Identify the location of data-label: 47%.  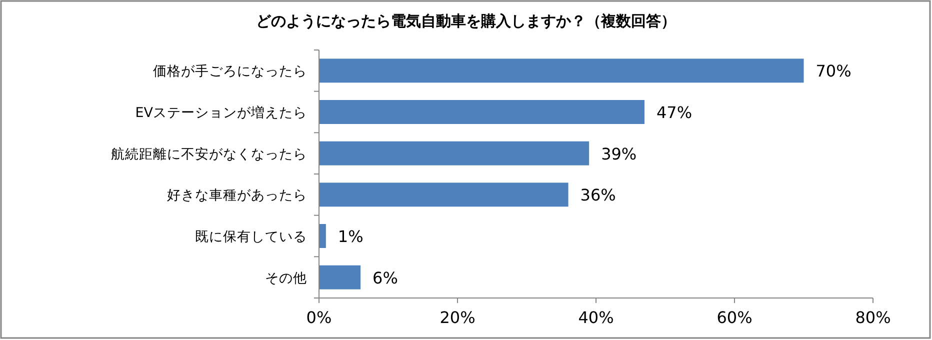
(674, 112).